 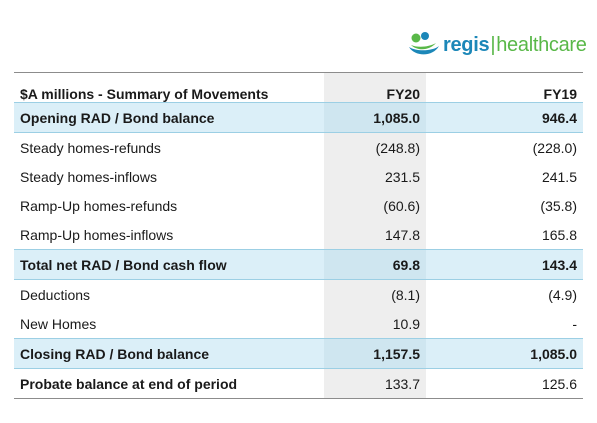 I want to click on logo-wordmark: regis|healthcare, so click(x=515, y=45).